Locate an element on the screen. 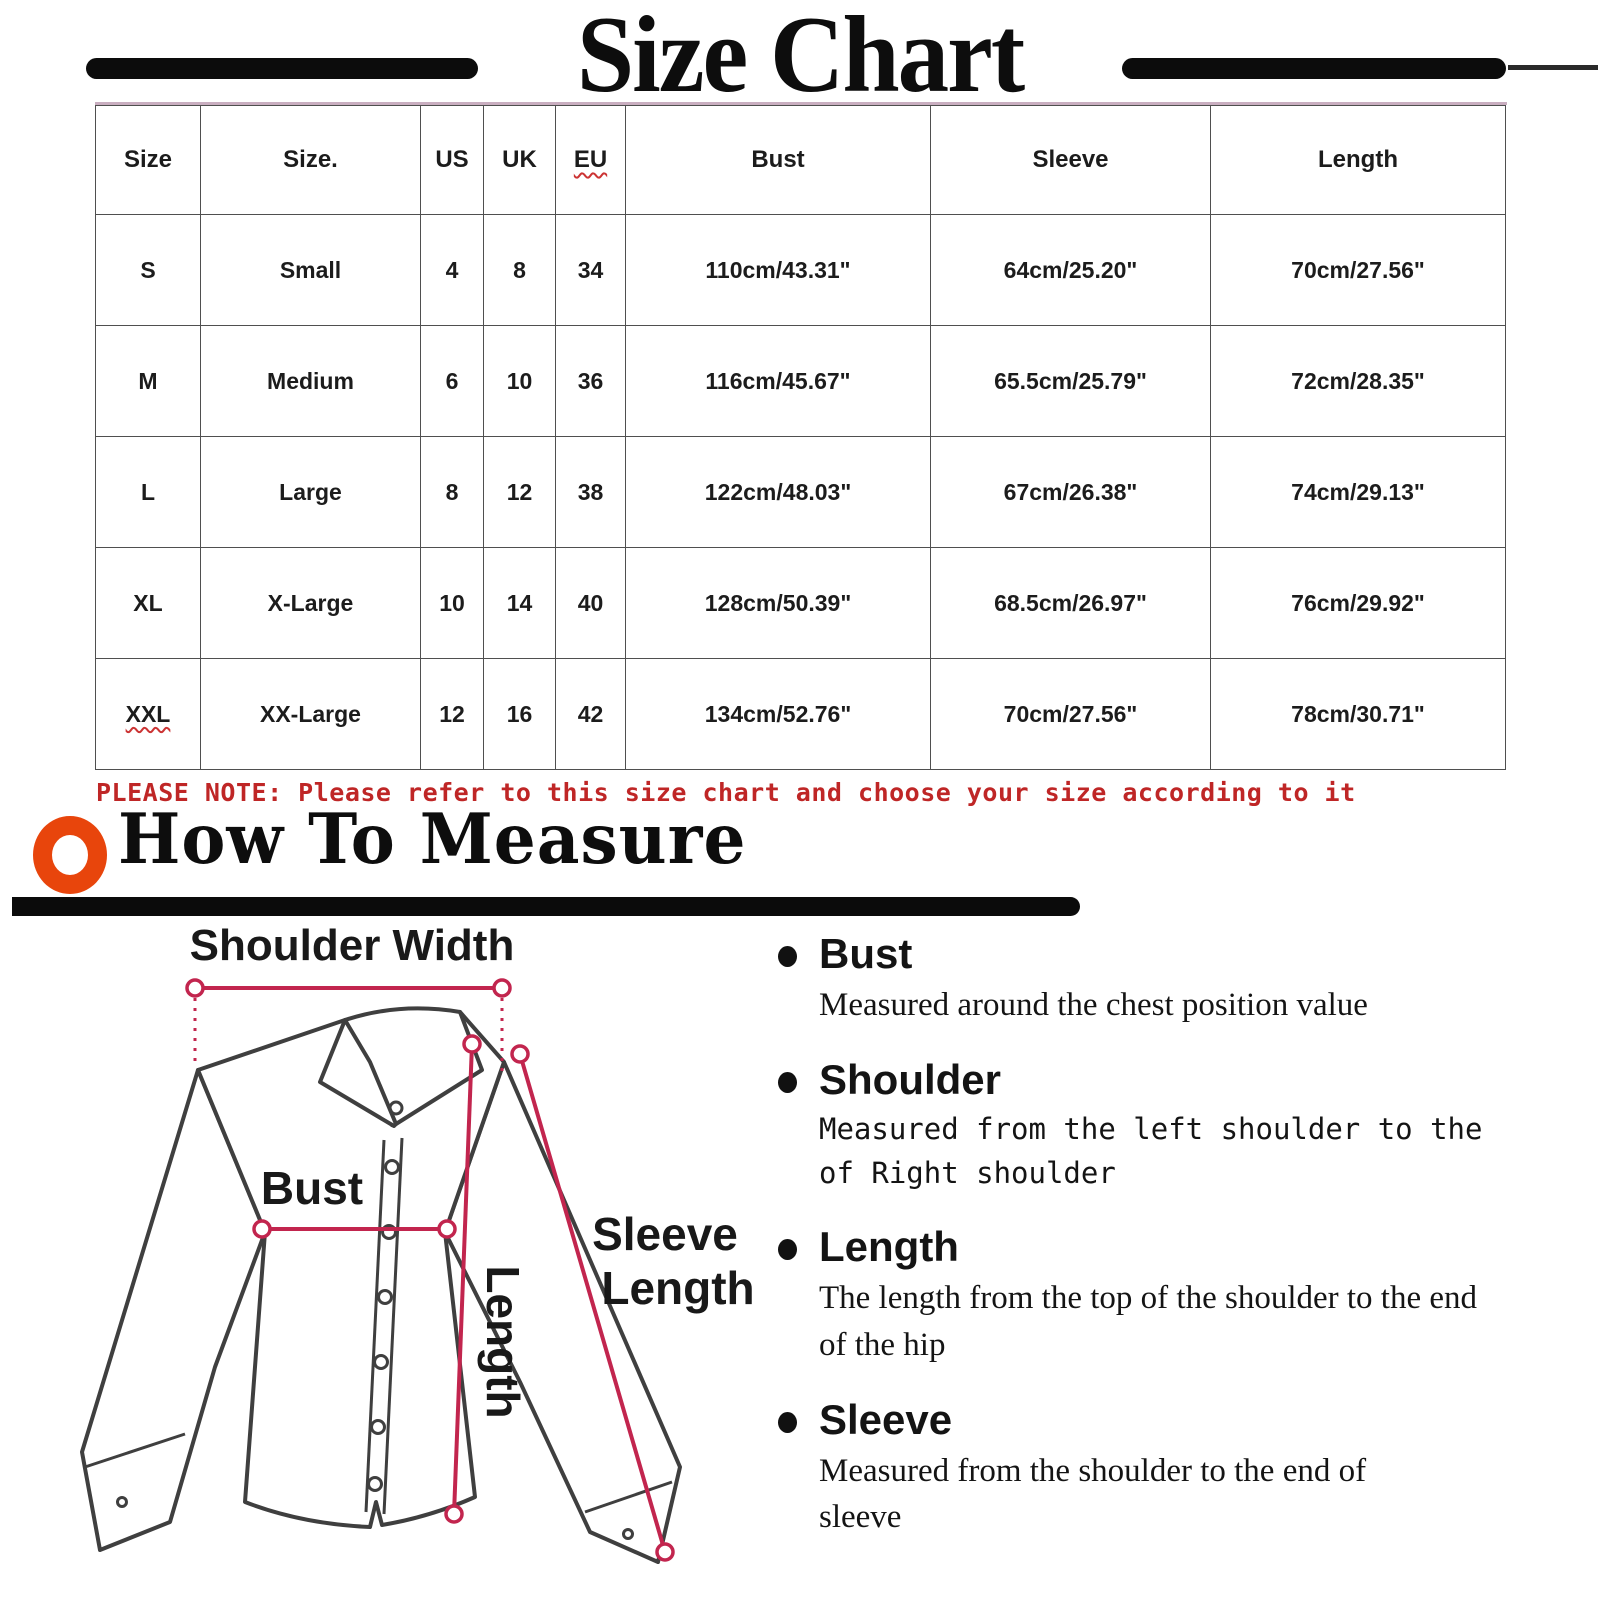 Image resolution: width=1600 pixels, height=1600 pixels. cell-sleeve: 67cm/26.38" is located at coordinates (1070, 492).